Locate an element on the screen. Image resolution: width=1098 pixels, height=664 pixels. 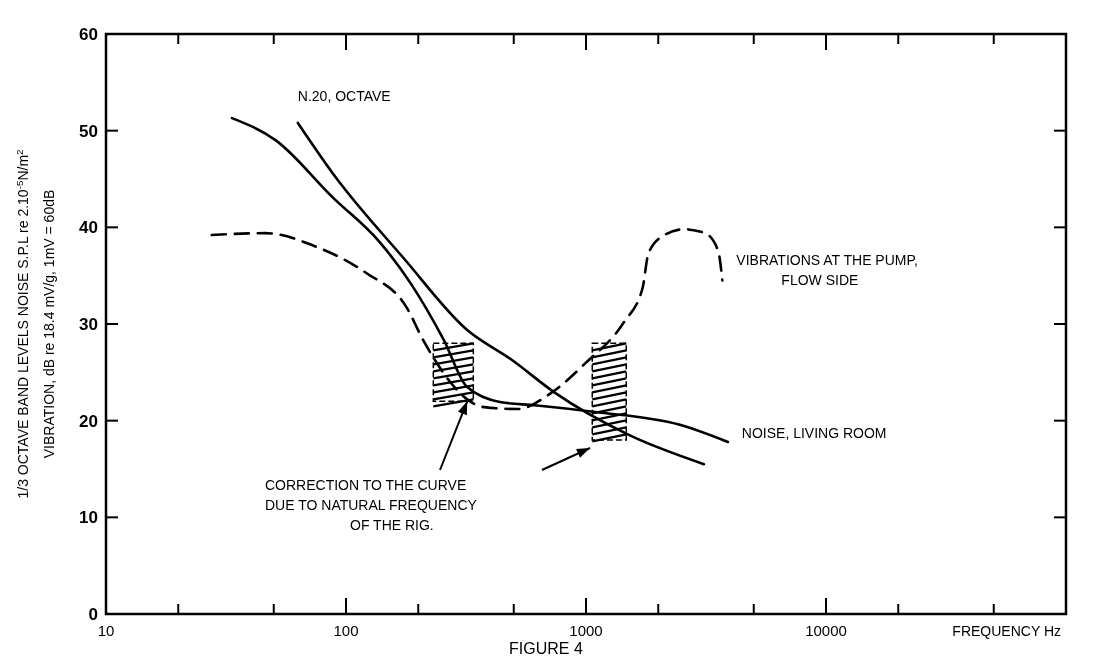
y-tick-label: 0 is located at coordinates (93, 614).